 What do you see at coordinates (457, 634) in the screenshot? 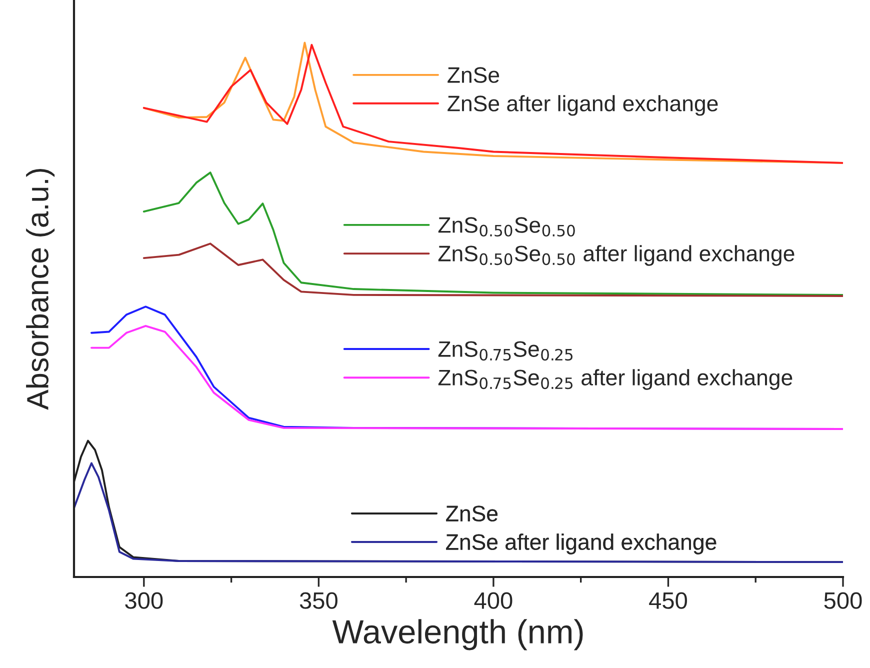
I see `x-axis-title: Wavelength (nm)` at bounding box center [457, 634].